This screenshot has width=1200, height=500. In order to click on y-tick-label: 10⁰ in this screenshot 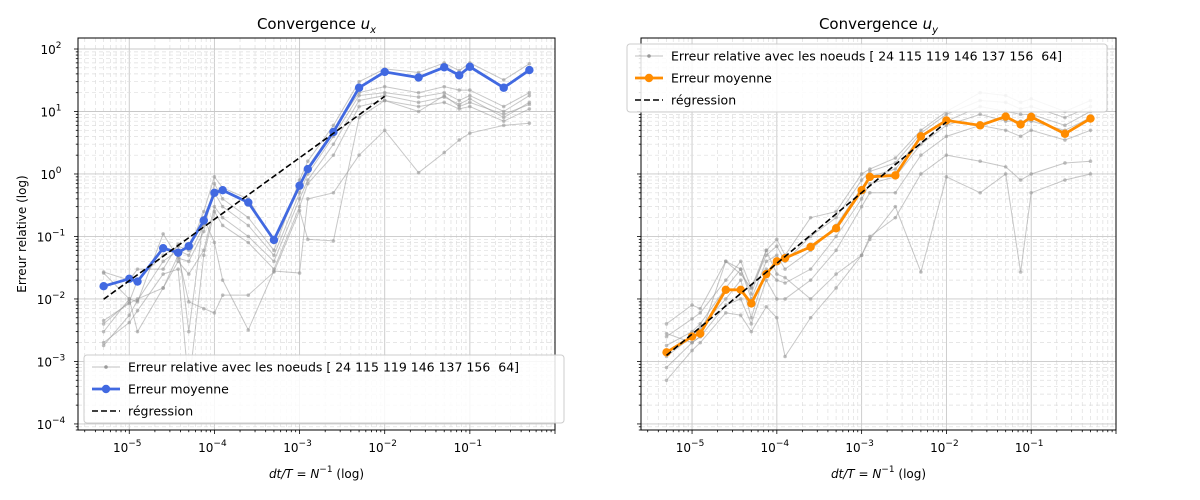, I will do `click(50, 174)`.